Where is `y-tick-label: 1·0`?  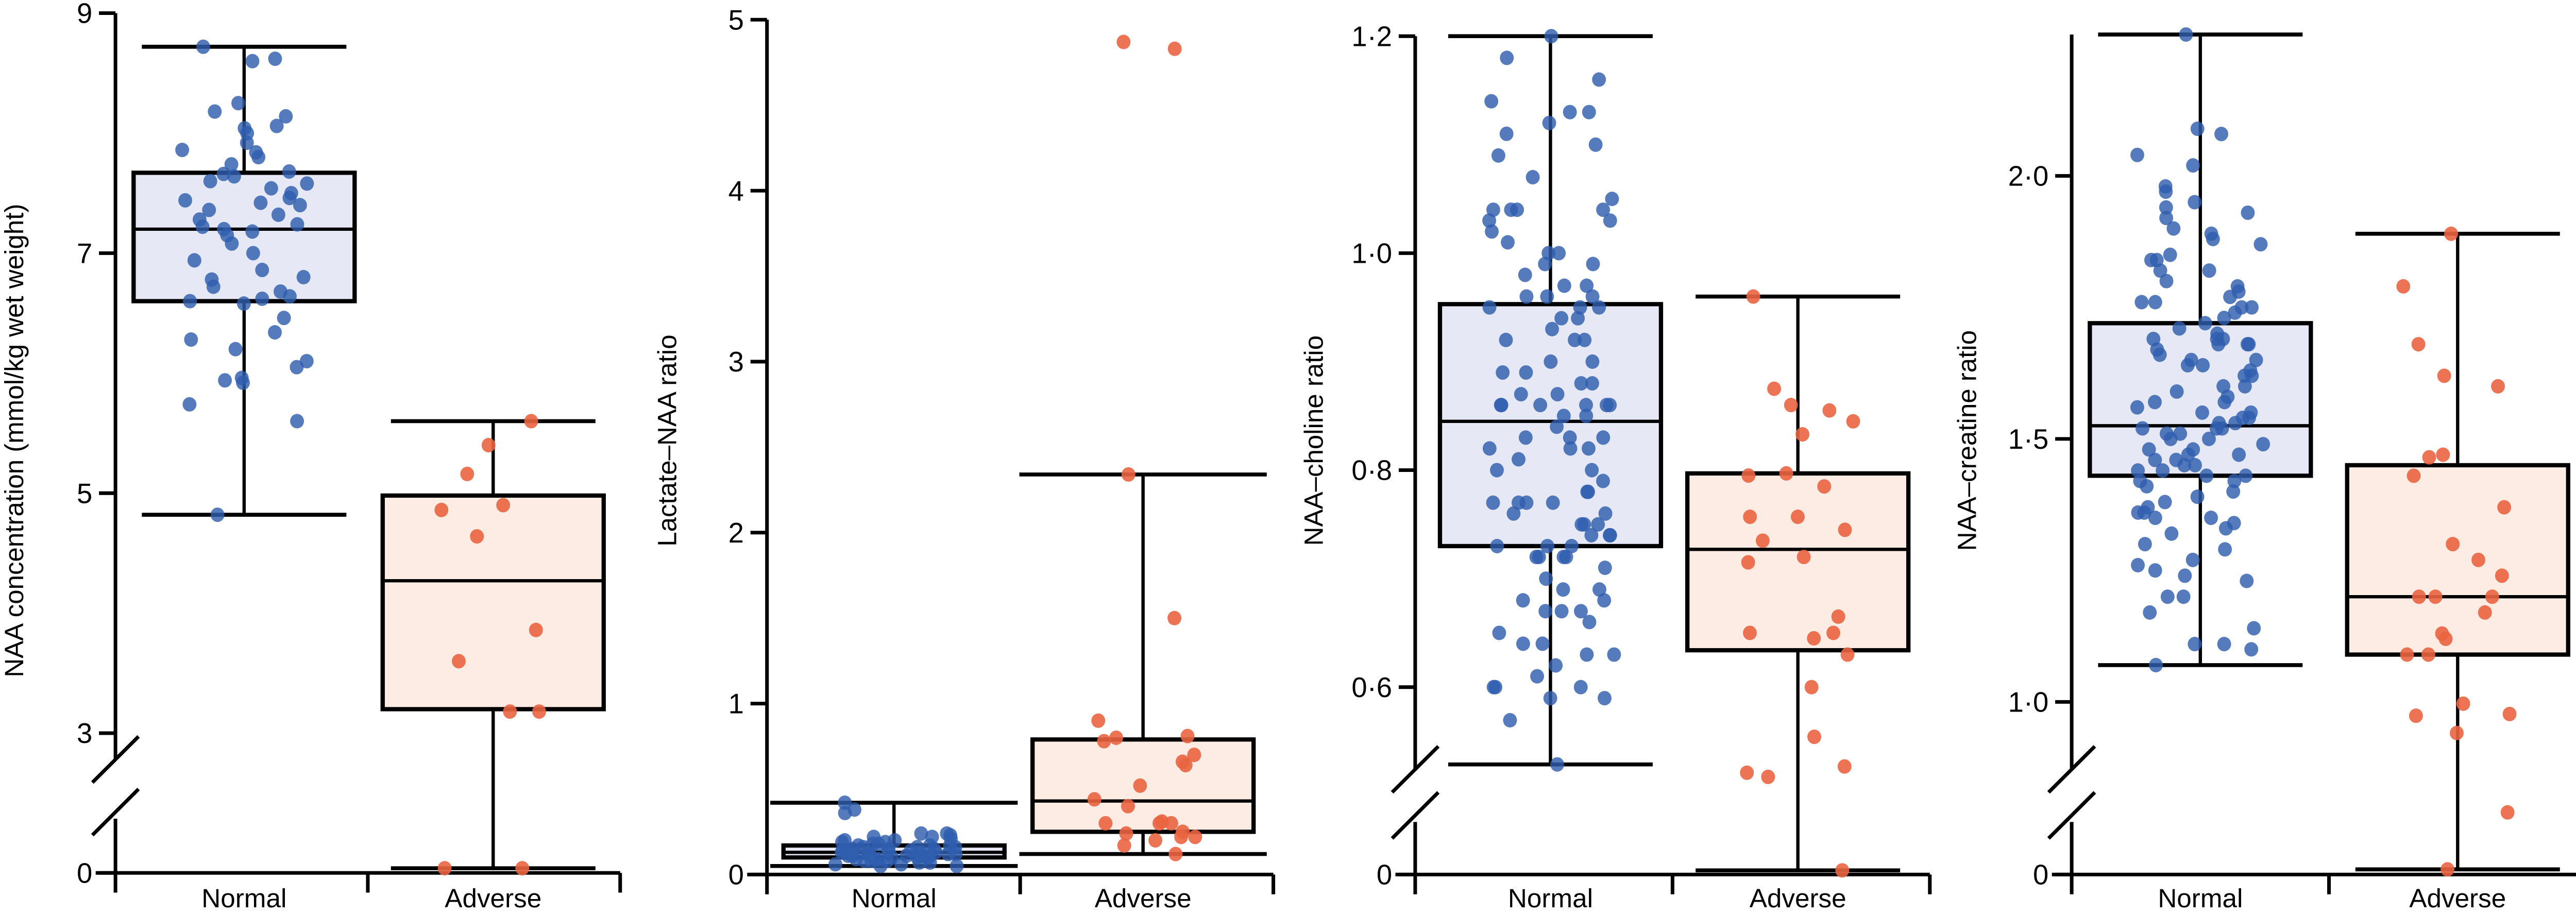 y-tick-label: 1·0 is located at coordinates (1371, 254).